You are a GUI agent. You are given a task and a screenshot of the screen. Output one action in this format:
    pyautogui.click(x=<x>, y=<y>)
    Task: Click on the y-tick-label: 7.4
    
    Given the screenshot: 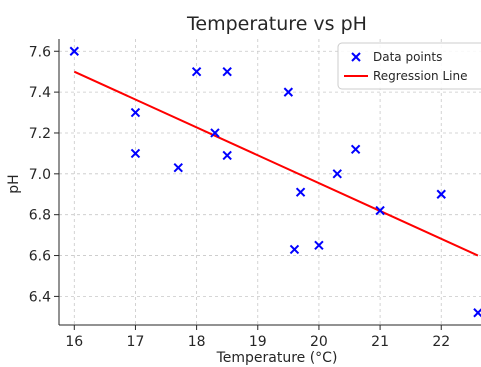 What is the action you would take?
    pyautogui.click(x=40, y=93)
    